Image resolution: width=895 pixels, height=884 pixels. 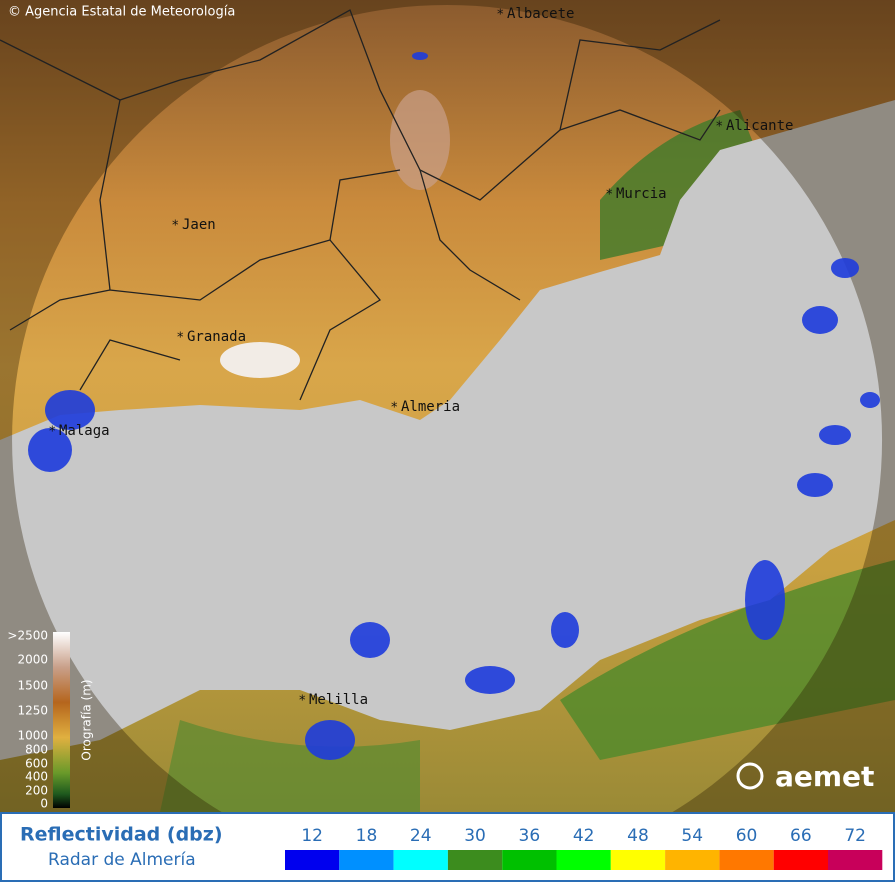 I want to click on legend-value: 48, so click(x=638, y=836).